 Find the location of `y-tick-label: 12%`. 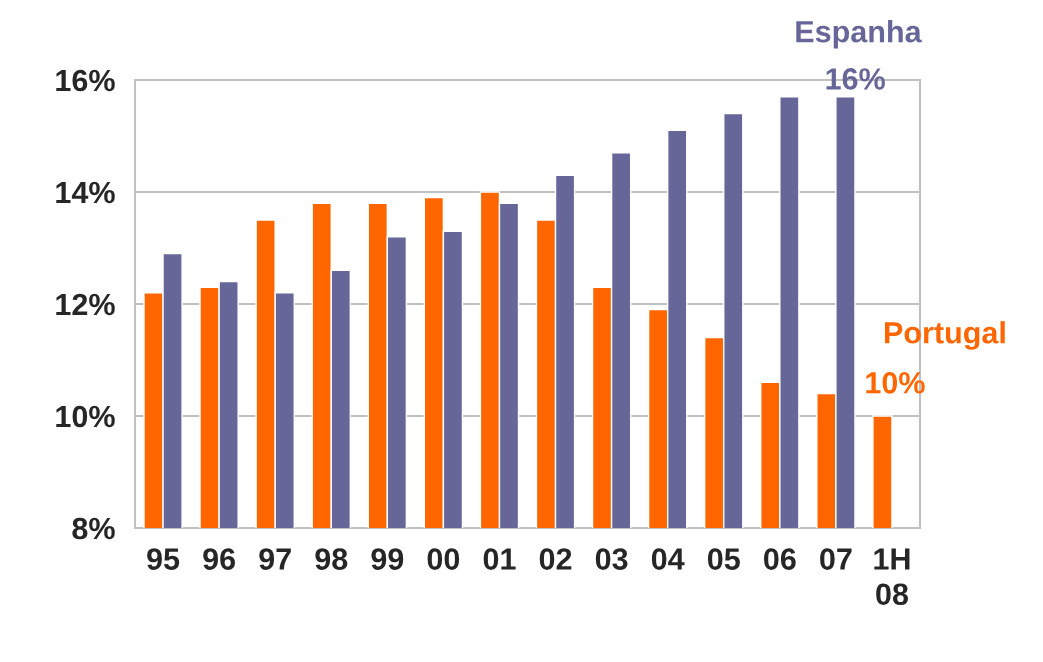

y-tick-label: 12% is located at coordinates (85, 304).